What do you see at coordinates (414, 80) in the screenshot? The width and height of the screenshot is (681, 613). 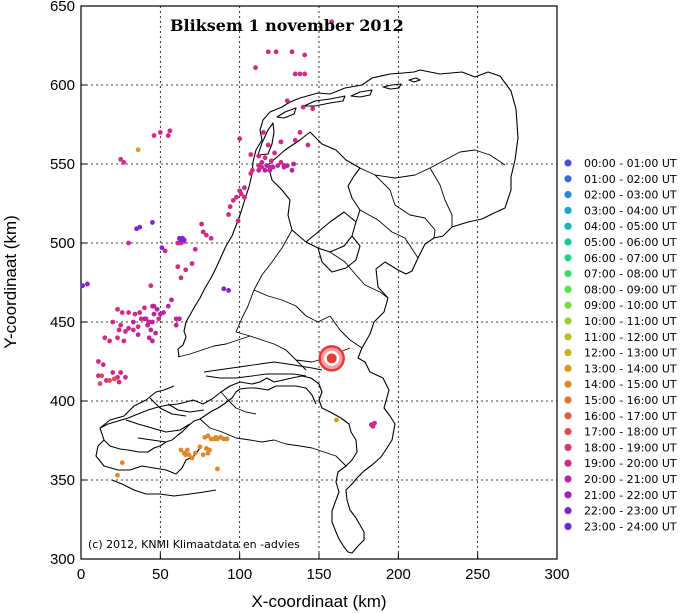 I see `island-rottumeroog` at bounding box center [414, 80].